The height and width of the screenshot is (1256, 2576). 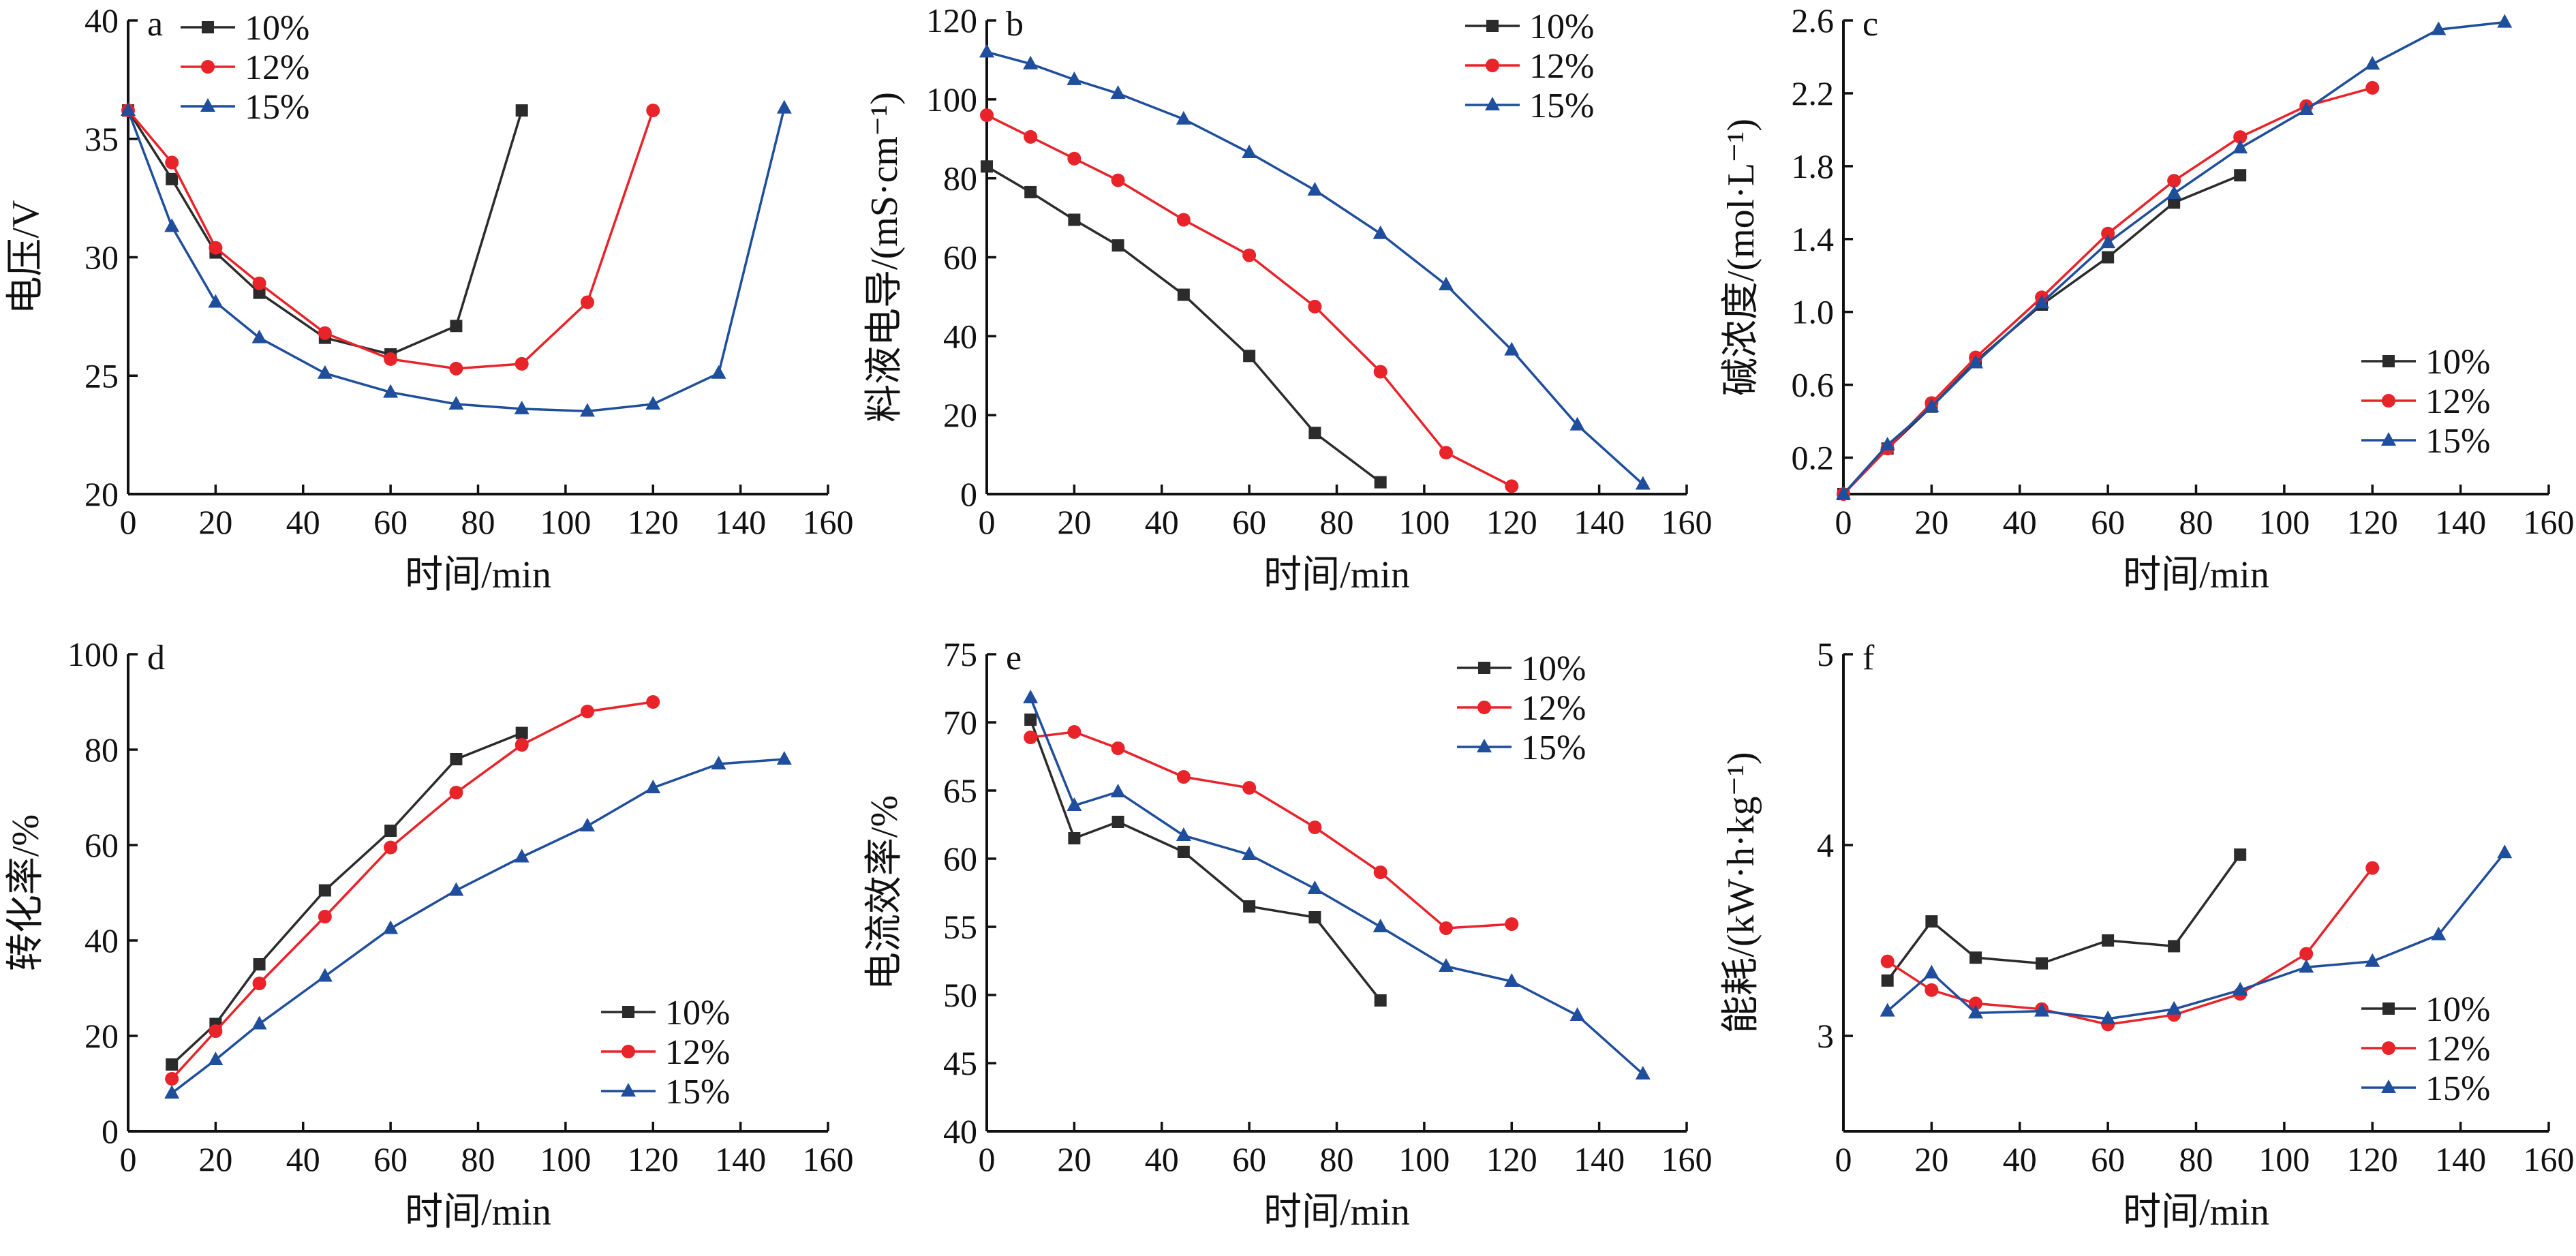 I want to click on x-axis-title: 时间/min, so click(x=1336, y=575).